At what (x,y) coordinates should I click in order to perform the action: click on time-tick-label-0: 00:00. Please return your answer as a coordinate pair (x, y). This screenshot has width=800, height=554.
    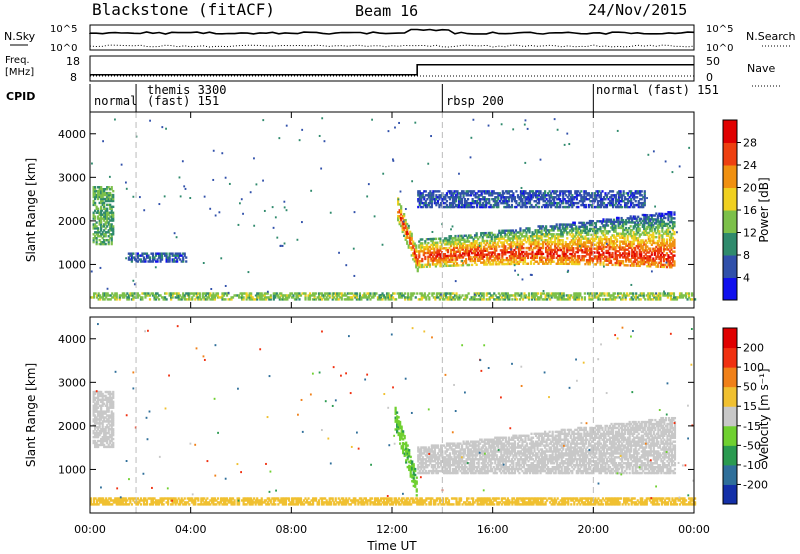
    Looking at the image, I should click on (90, 529).